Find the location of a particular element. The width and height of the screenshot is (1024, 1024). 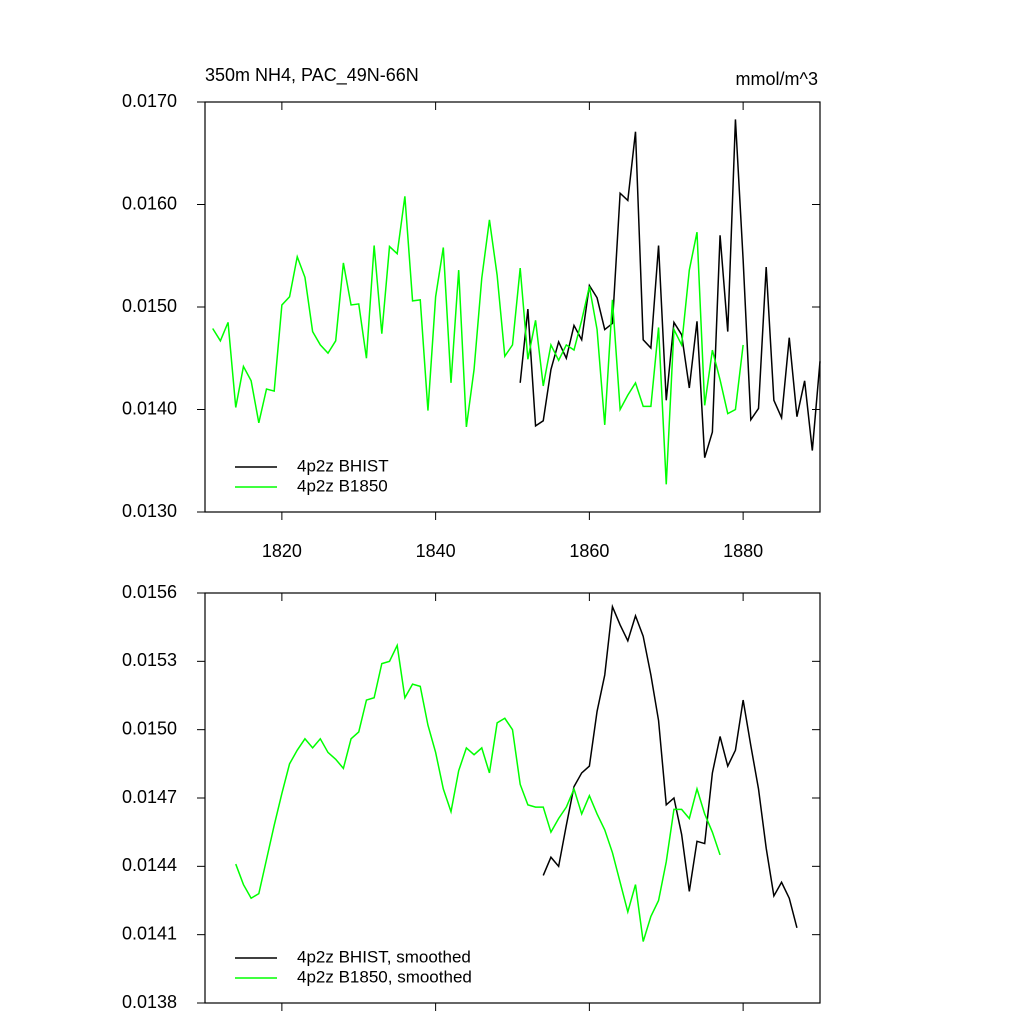

legend-label: 4p2z B1850, smoothed is located at coordinates (384, 976).